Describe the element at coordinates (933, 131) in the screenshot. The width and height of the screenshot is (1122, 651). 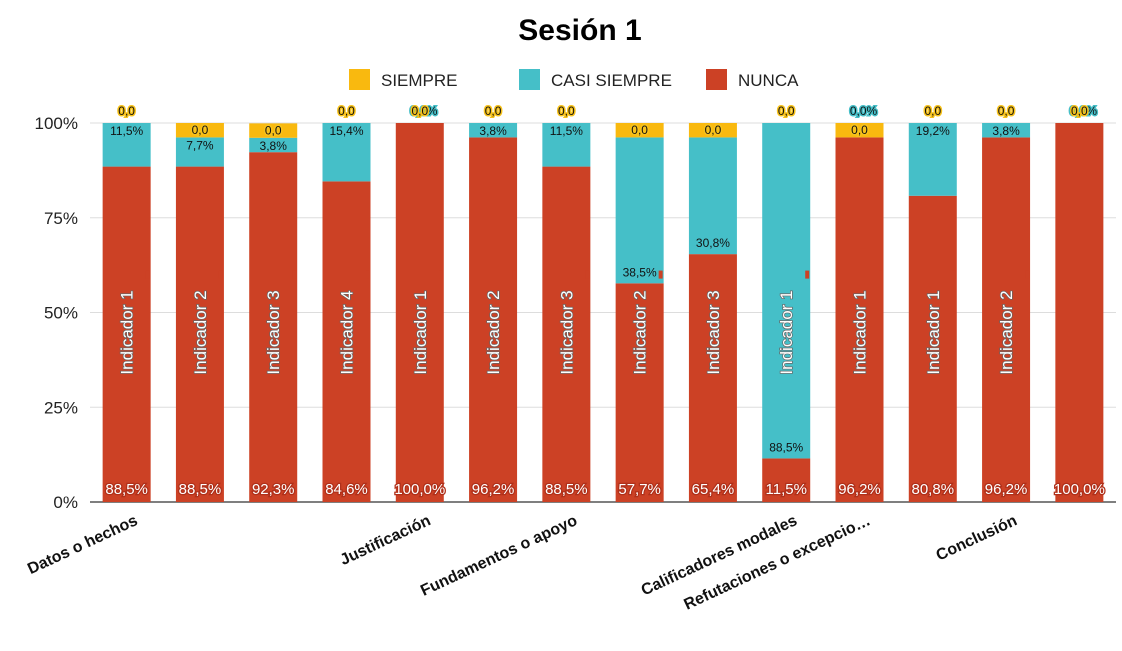
I see `data-label-casi-siempre: 19,2%` at that location.